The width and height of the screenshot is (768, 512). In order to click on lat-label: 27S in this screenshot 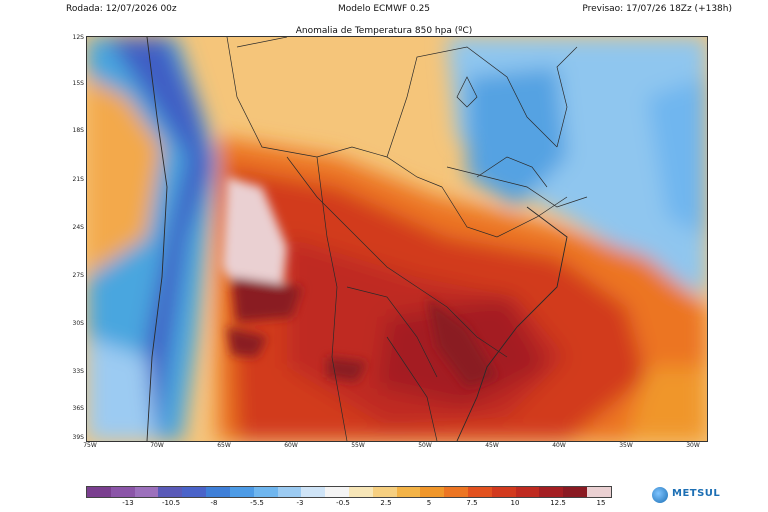, I will do `click(78, 275)`.